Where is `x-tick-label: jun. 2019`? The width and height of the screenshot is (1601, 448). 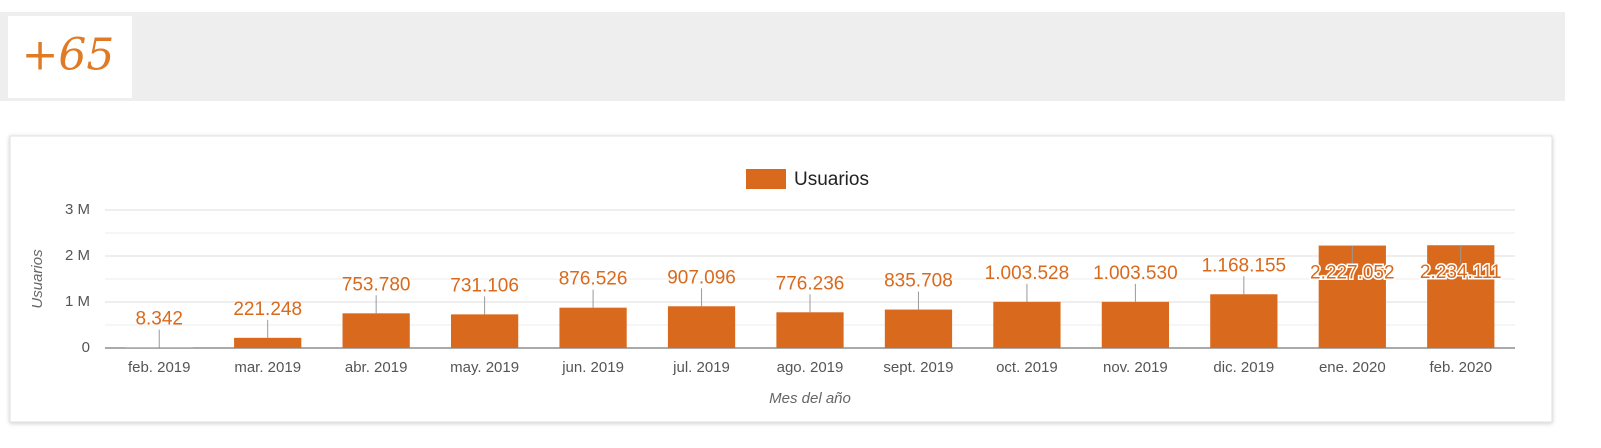 x-tick-label: jun. 2019 is located at coordinates (592, 367).